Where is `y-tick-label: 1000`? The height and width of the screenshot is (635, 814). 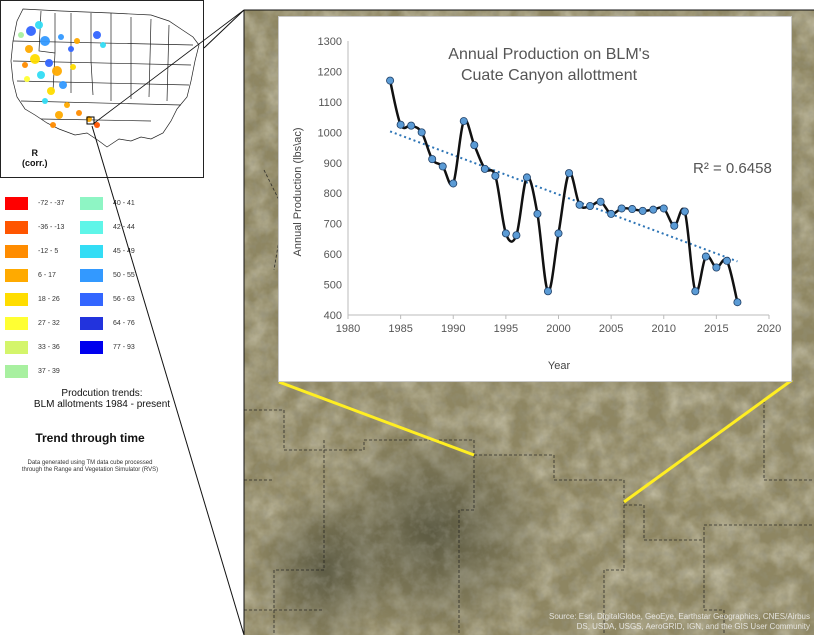
y-tick-label: 1000 is located at coordinates (330, 133).